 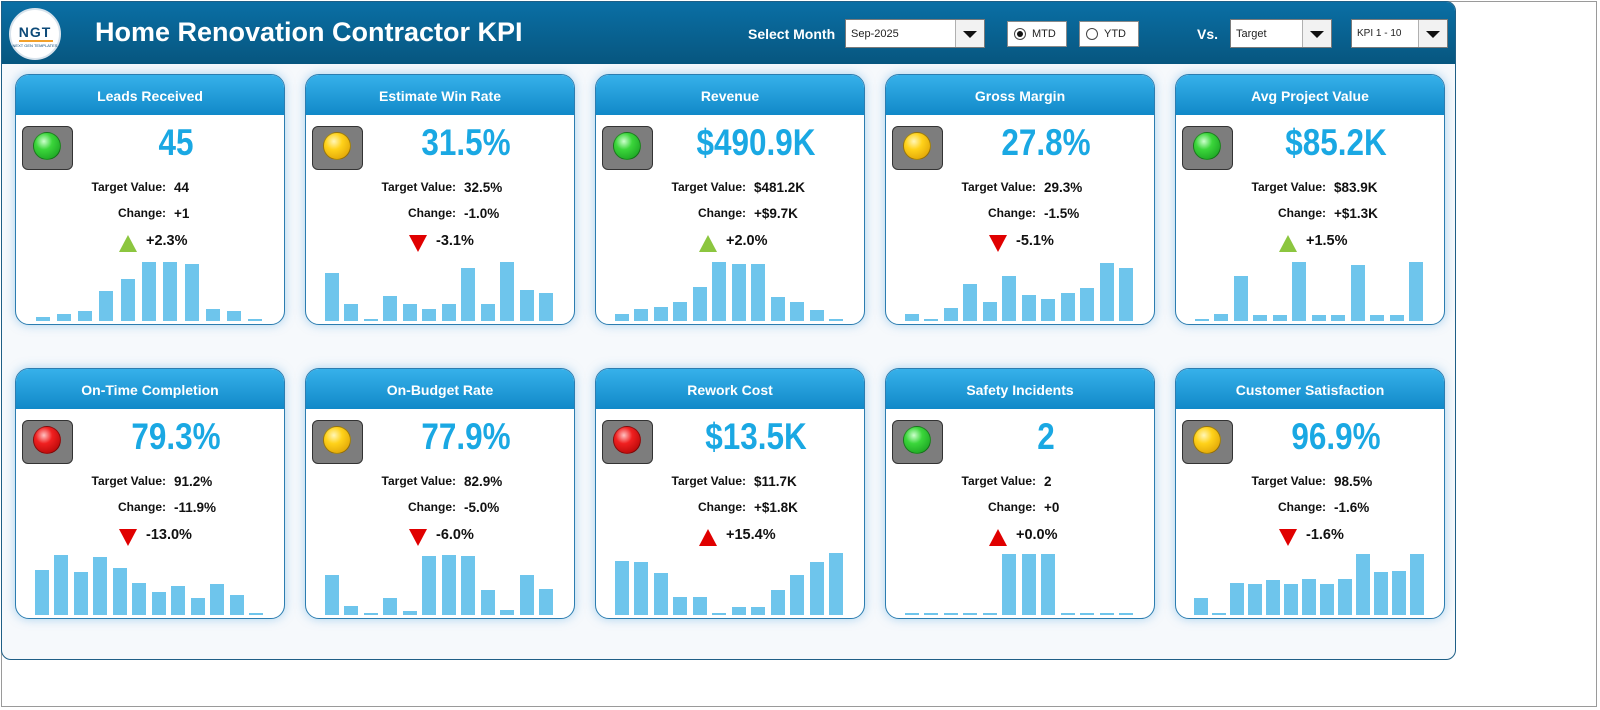 What do you see at coordinates (776, 213) in the screenshot?
I see `change-value: +$9.7K` at bounding box center [776, 213].